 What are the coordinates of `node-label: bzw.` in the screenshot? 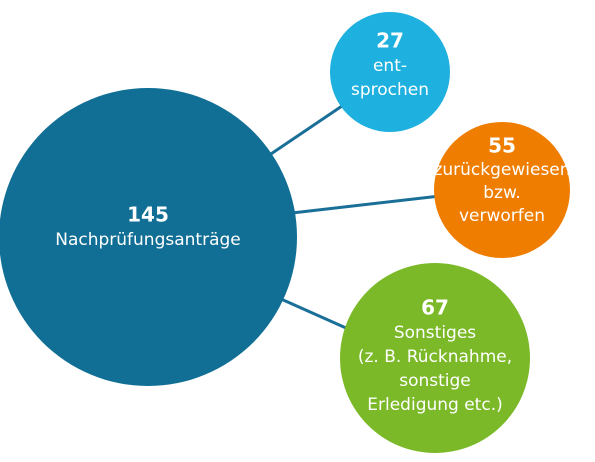 It's located at (501, 193).